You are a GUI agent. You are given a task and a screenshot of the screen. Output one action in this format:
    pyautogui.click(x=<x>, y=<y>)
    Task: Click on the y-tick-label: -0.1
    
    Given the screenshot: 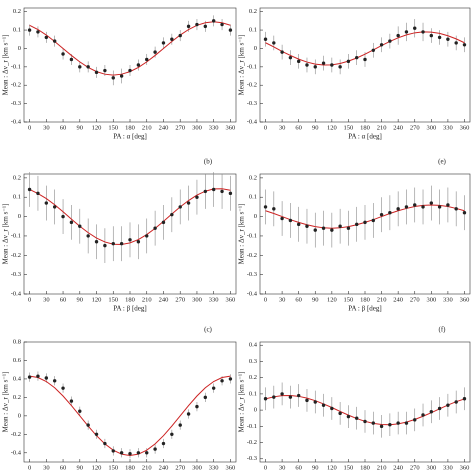 What is the action you would take?
    pyautogui.click(x=252, y=66)
    